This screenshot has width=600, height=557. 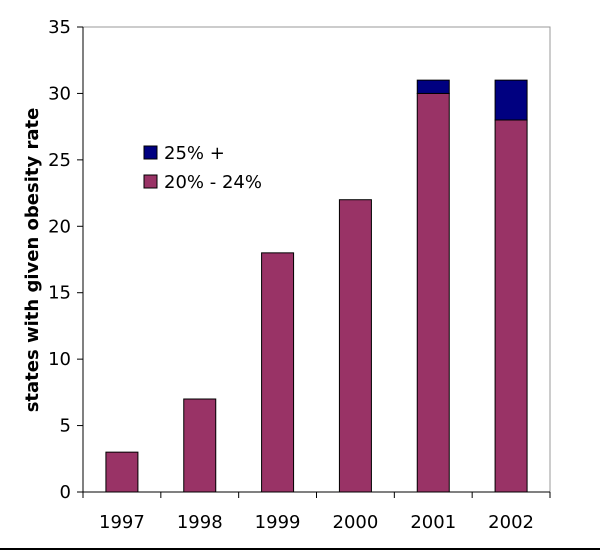 What do you see at coordinates (278, 522) in the screenshot?
I see `x-tick-label: 1999` at bounding box center [278, 522].